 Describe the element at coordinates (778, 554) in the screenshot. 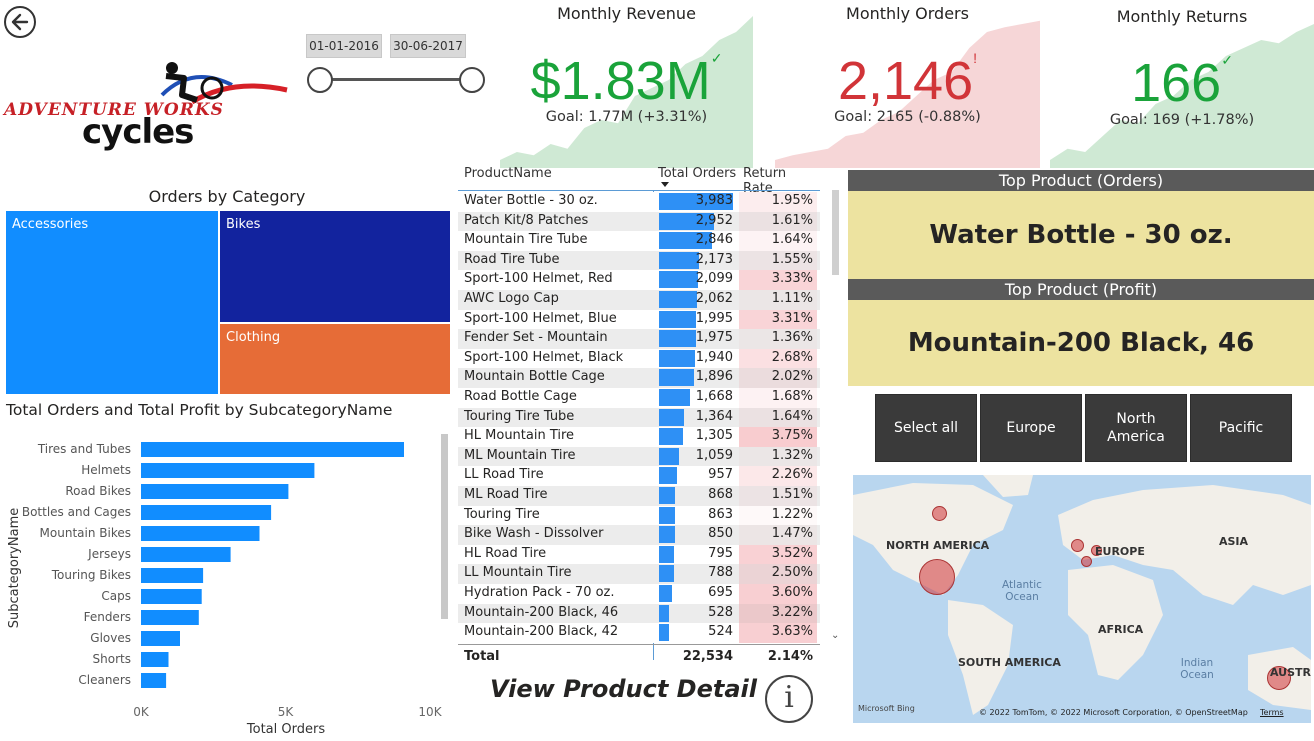

I see `cell-return-rate: 3.52%` at that location.